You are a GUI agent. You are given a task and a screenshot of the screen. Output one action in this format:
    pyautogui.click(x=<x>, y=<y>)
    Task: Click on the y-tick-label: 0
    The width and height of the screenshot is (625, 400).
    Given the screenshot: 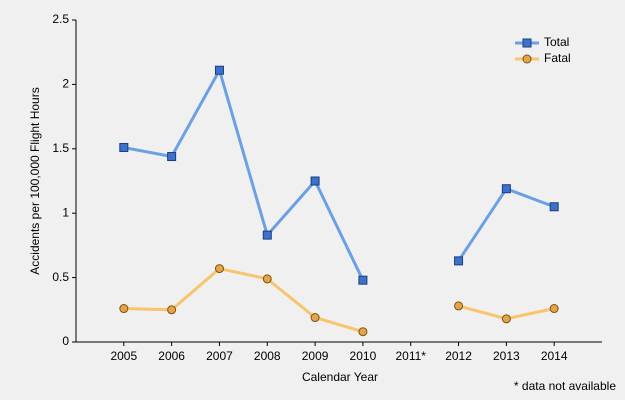 What is the action you would take?
    pyautogui.click(x=65, y=341)
    